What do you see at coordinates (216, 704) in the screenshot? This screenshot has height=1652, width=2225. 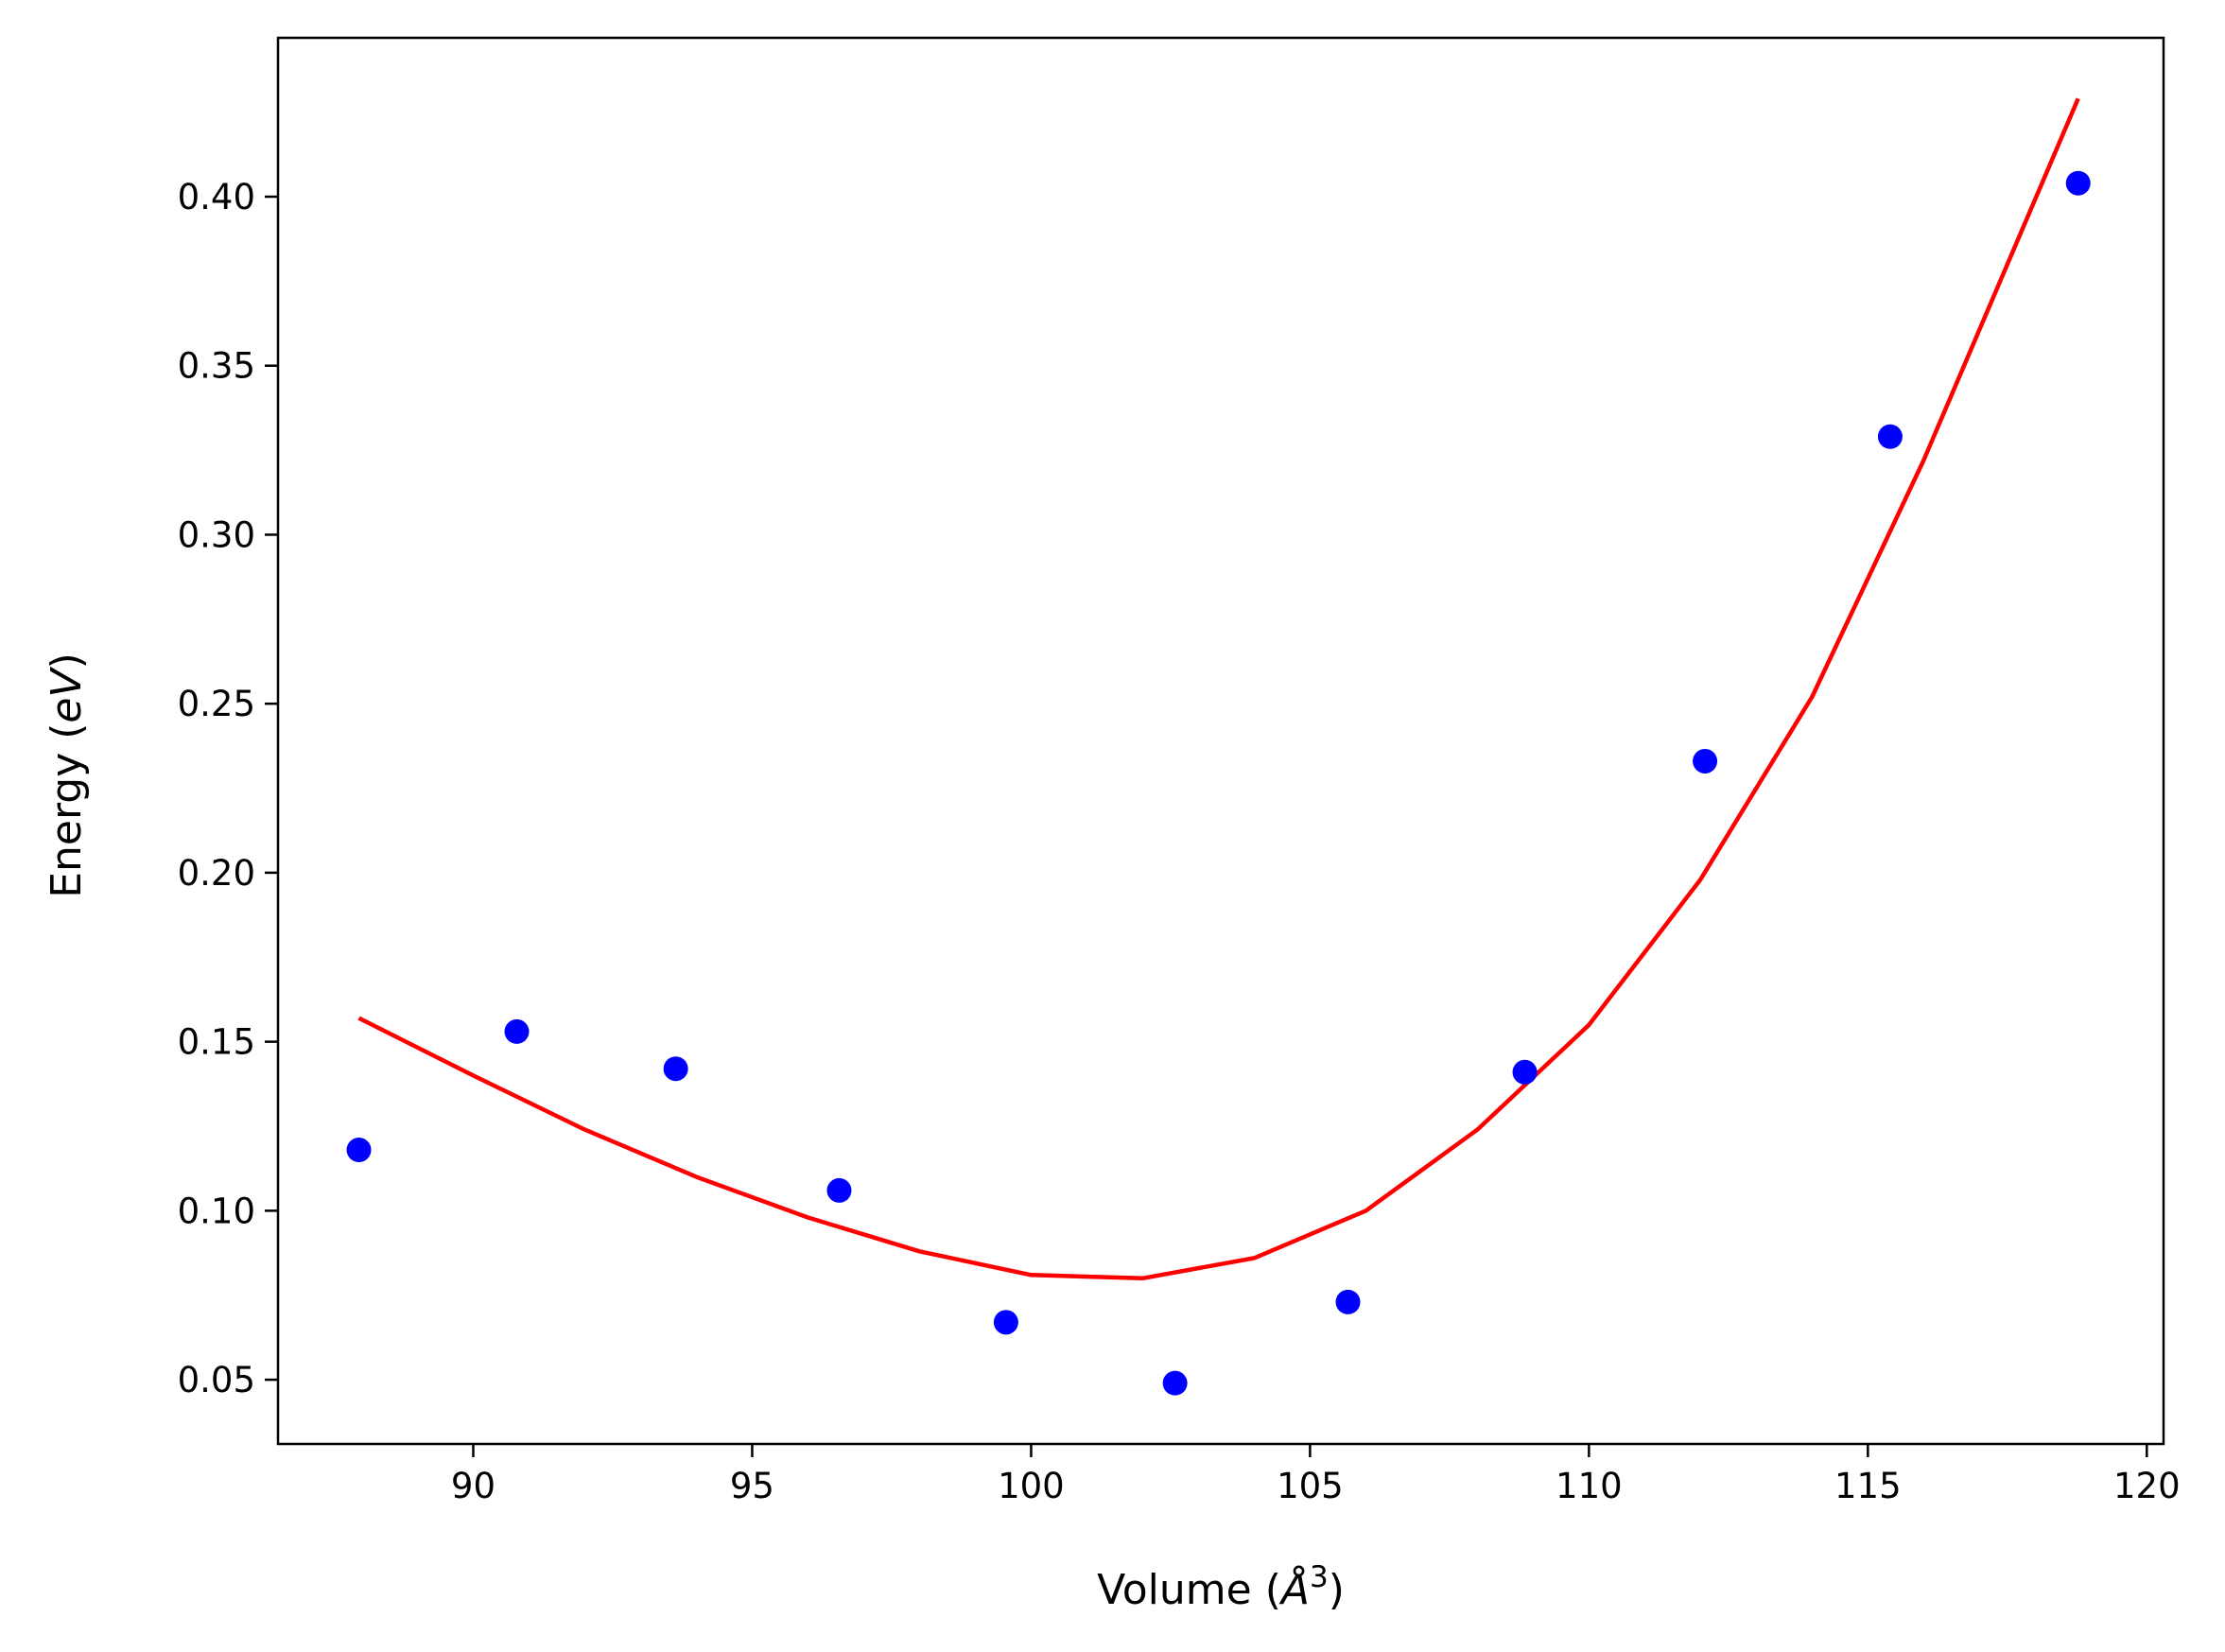 I see `y-tick-label: 0.25` at bounding box center [216, 704].